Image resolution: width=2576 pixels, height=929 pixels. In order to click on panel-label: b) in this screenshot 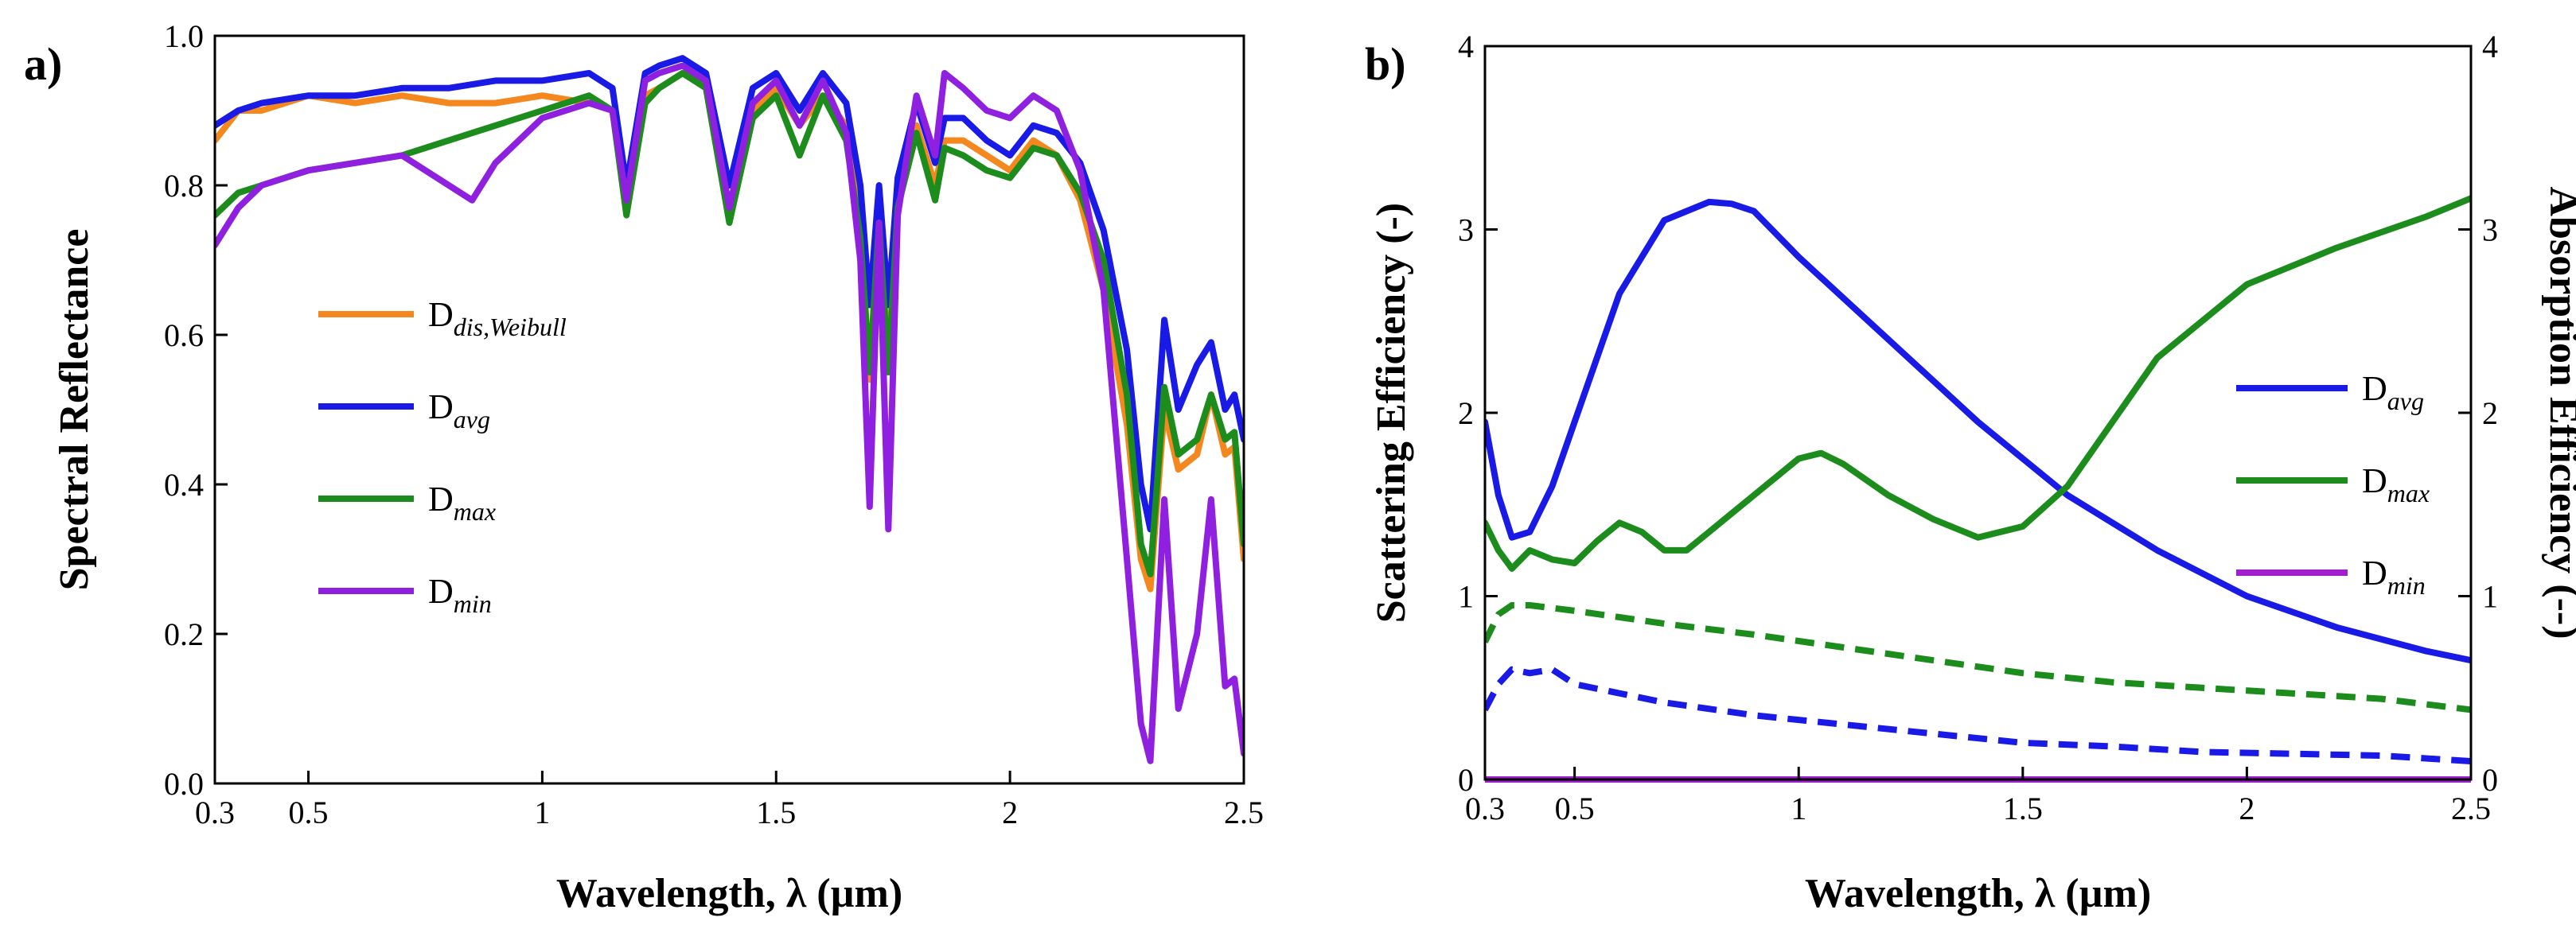, I will do `click(1385, 64)`.